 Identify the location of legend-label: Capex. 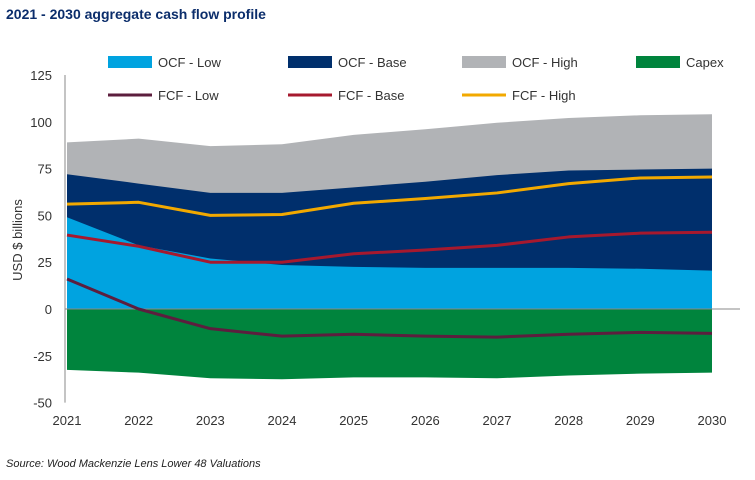
(705, 62).